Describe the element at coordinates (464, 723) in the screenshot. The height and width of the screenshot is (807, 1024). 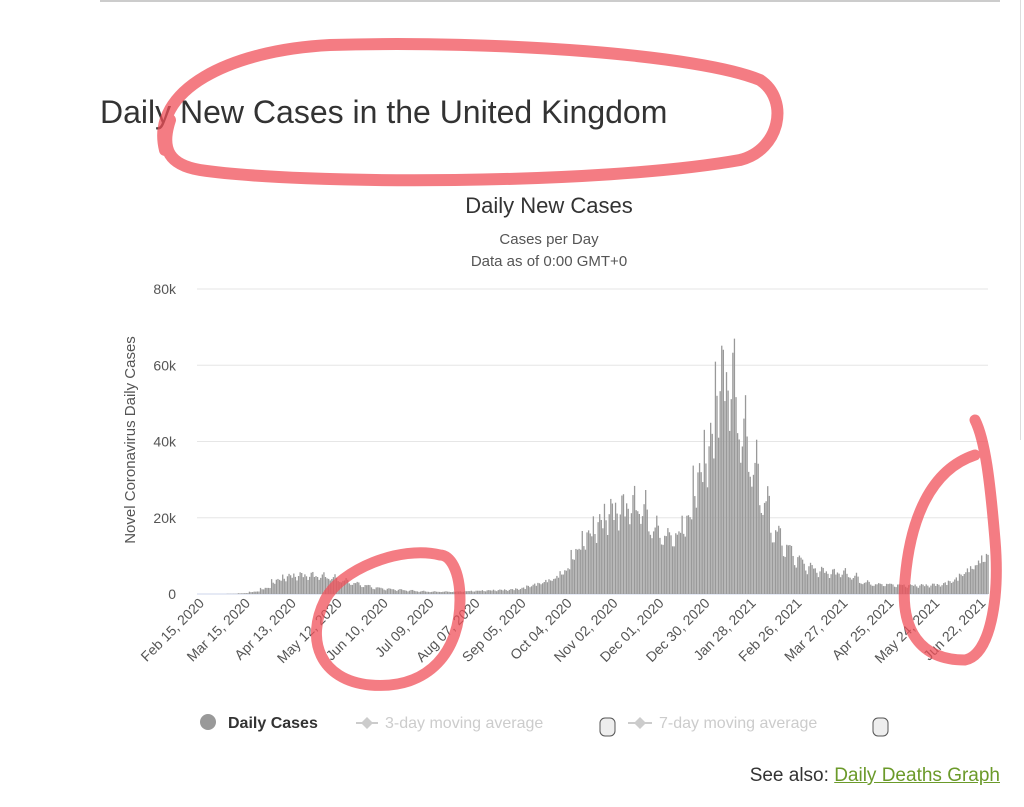
I see `legend-label: 3-day moving average` at that location.